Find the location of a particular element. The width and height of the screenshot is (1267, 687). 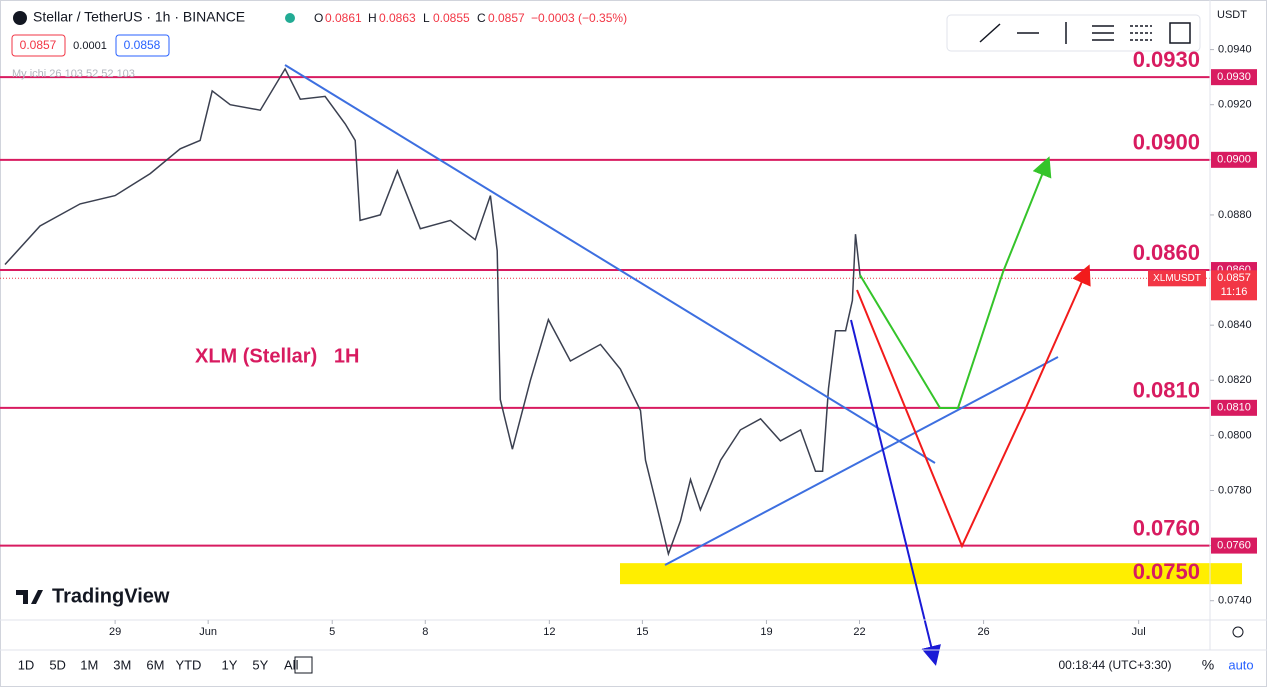

range-button: YTD is located at coordinates (188, 664).